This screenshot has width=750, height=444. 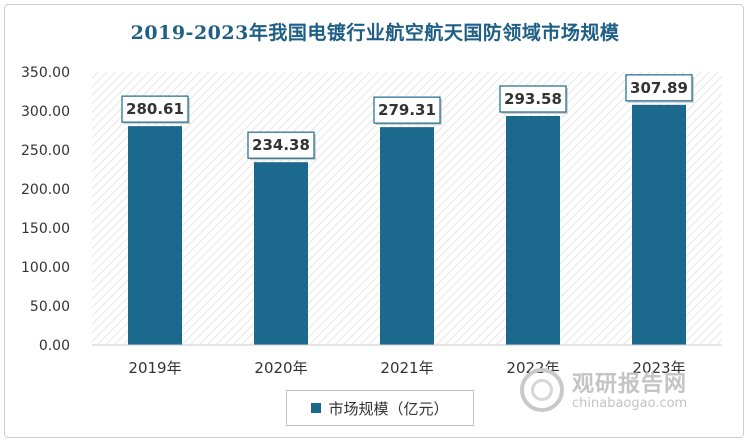 What do you see at coordinates (45, 190) in the screenshot?
I see `y-tick-label: 200.00` at bounding box center [45, 190].